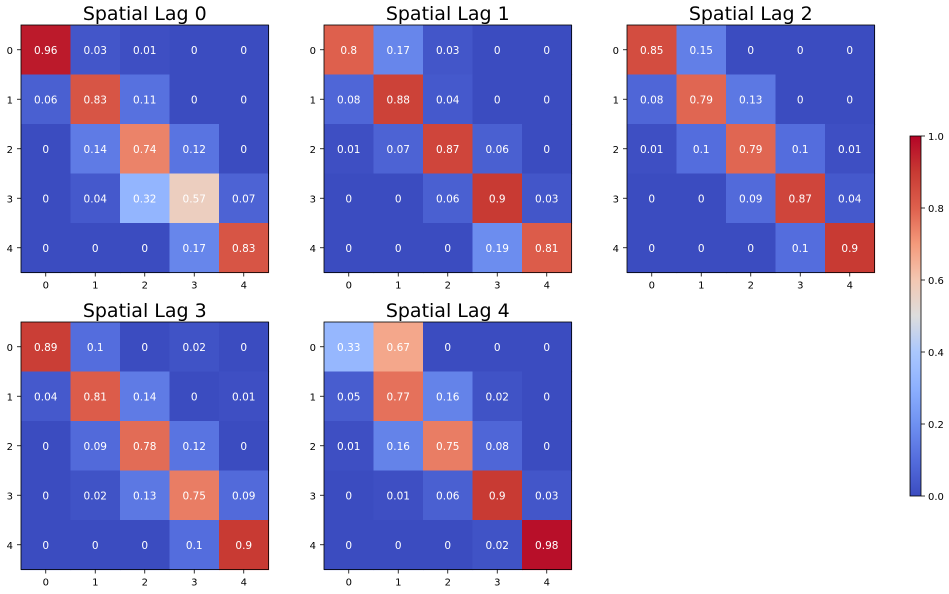 This screenshot has height=594, width=949. What do you see at coordinates (448, 397) in the screenshot?
I see `cell-value-label: 0.16` at bounding box center [448, 397].